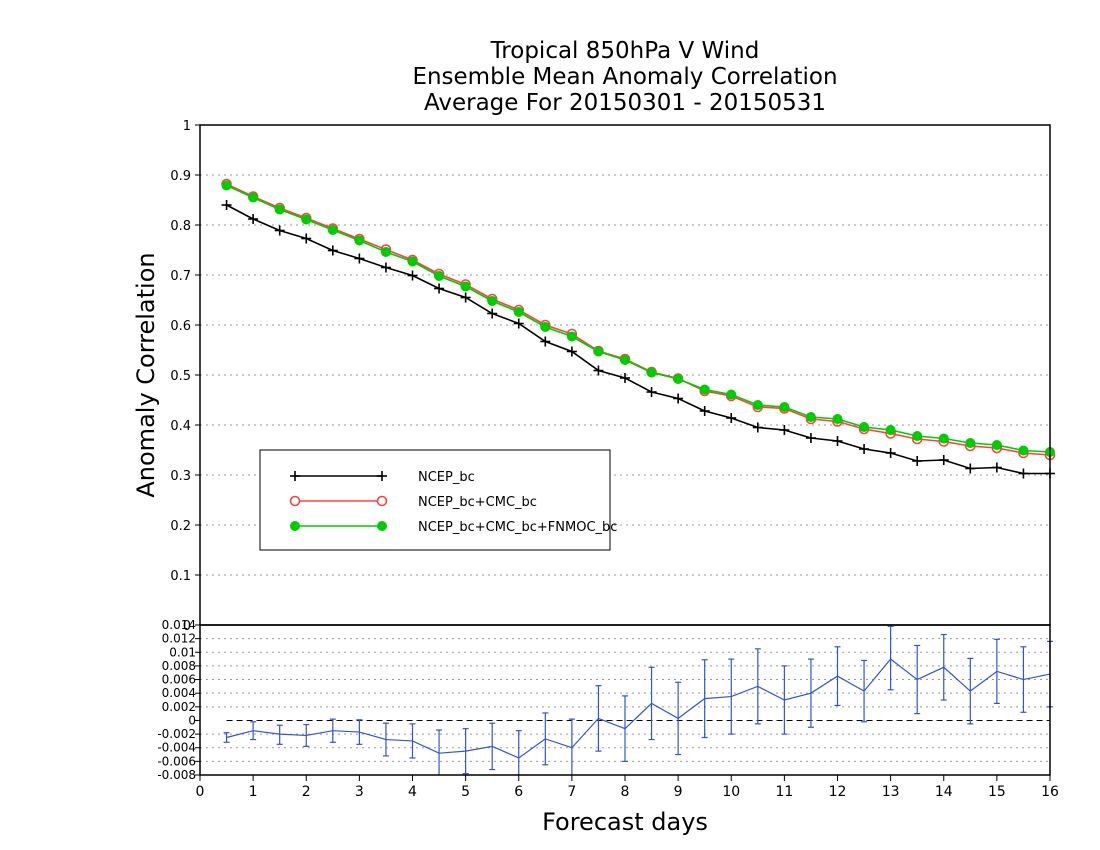  I want to click on x-tick-label: 13, so click(891, 792).